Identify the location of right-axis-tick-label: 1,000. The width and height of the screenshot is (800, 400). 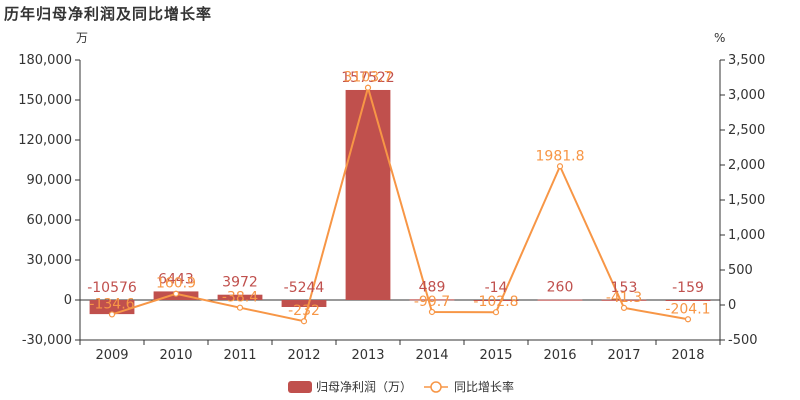
(746, 235).